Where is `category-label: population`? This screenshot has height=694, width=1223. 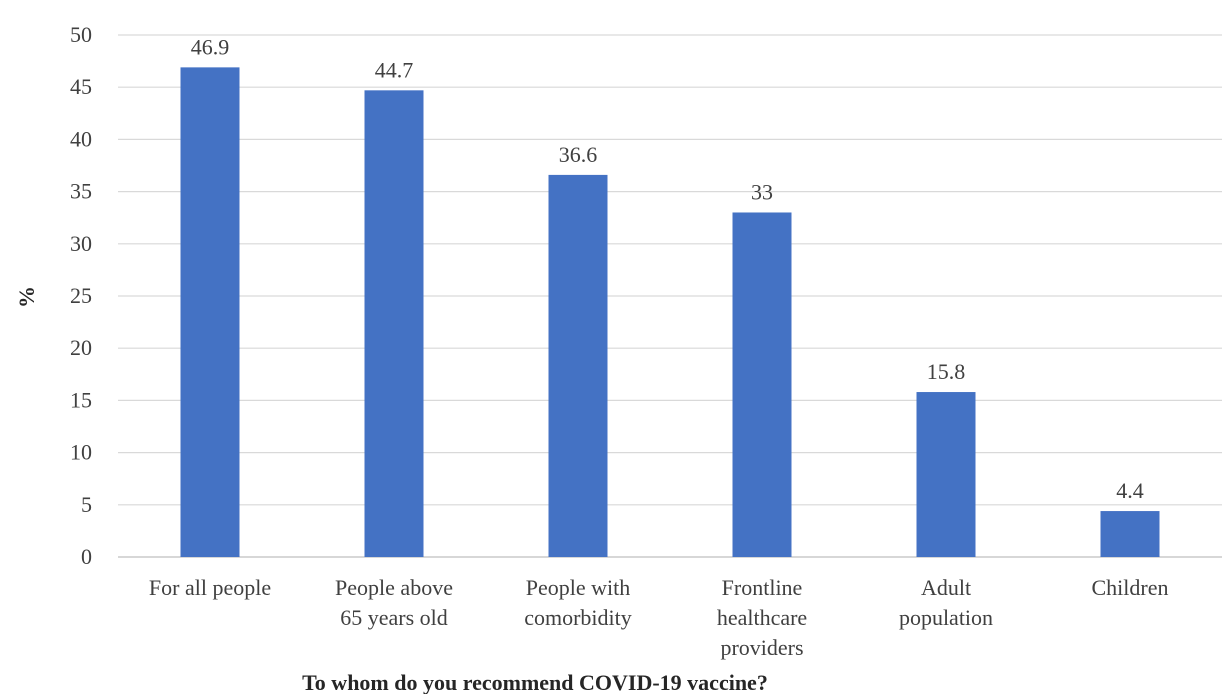 category-label: population is located at coordinates (946, 617).